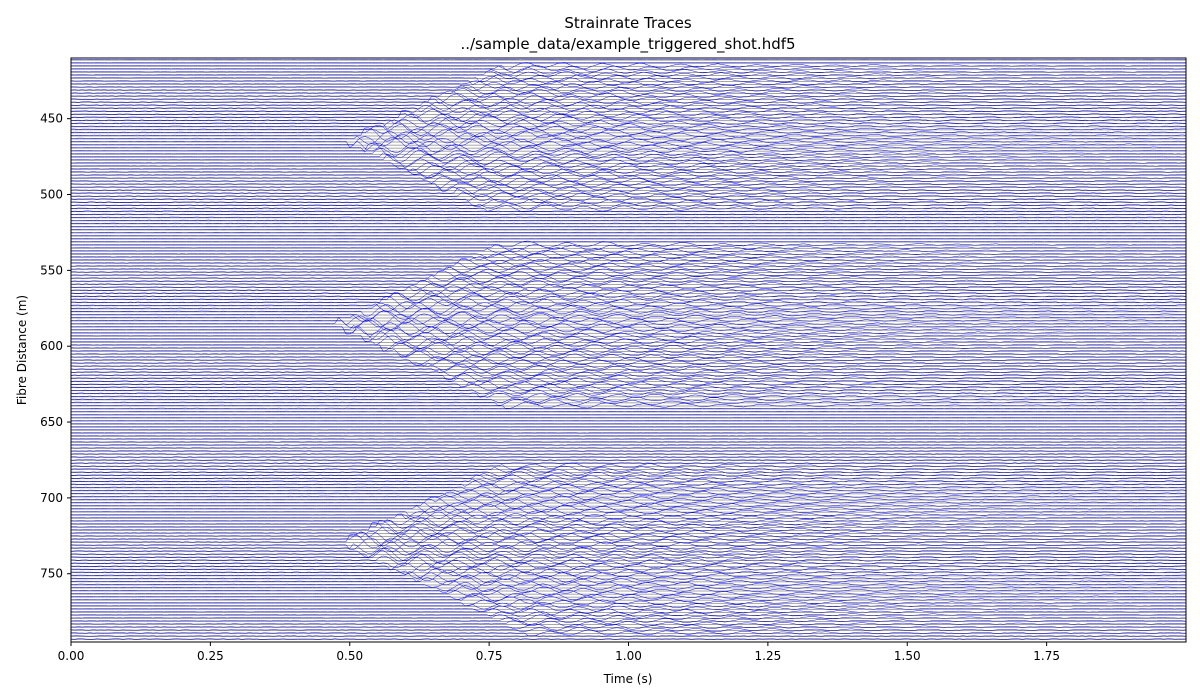  Describe the element at coordinates (51, 270) in the screenshot. I see `y-tick-label-2: 550` at that location.